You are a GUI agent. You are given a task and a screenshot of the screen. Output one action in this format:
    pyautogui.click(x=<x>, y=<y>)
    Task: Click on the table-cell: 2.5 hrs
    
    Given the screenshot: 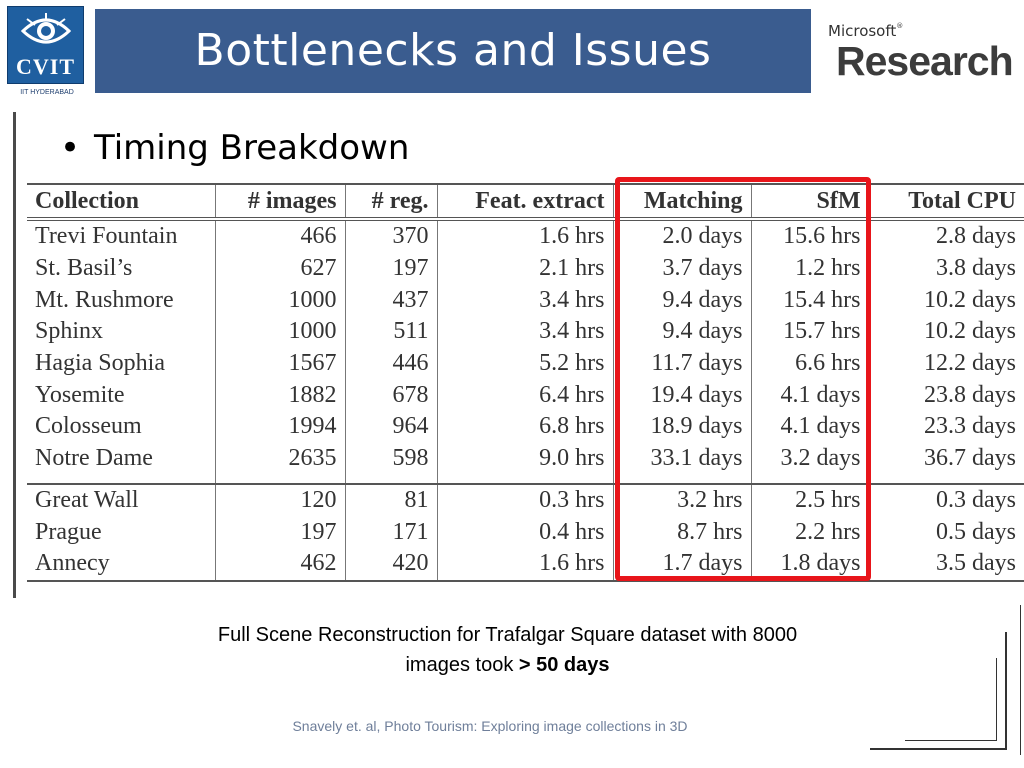 What is the action you would take?
    pyautogui.click(x=809, y=499)
    